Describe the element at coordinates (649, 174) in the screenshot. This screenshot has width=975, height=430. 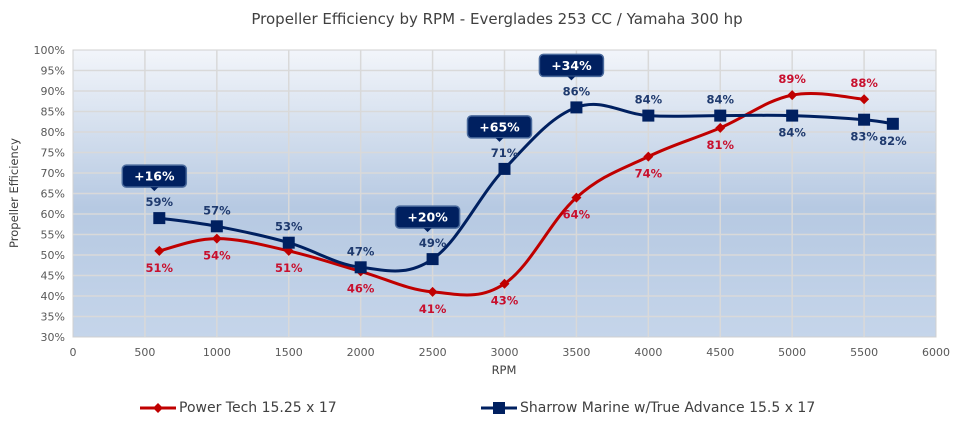
I see `data-label: 74%` at that location.